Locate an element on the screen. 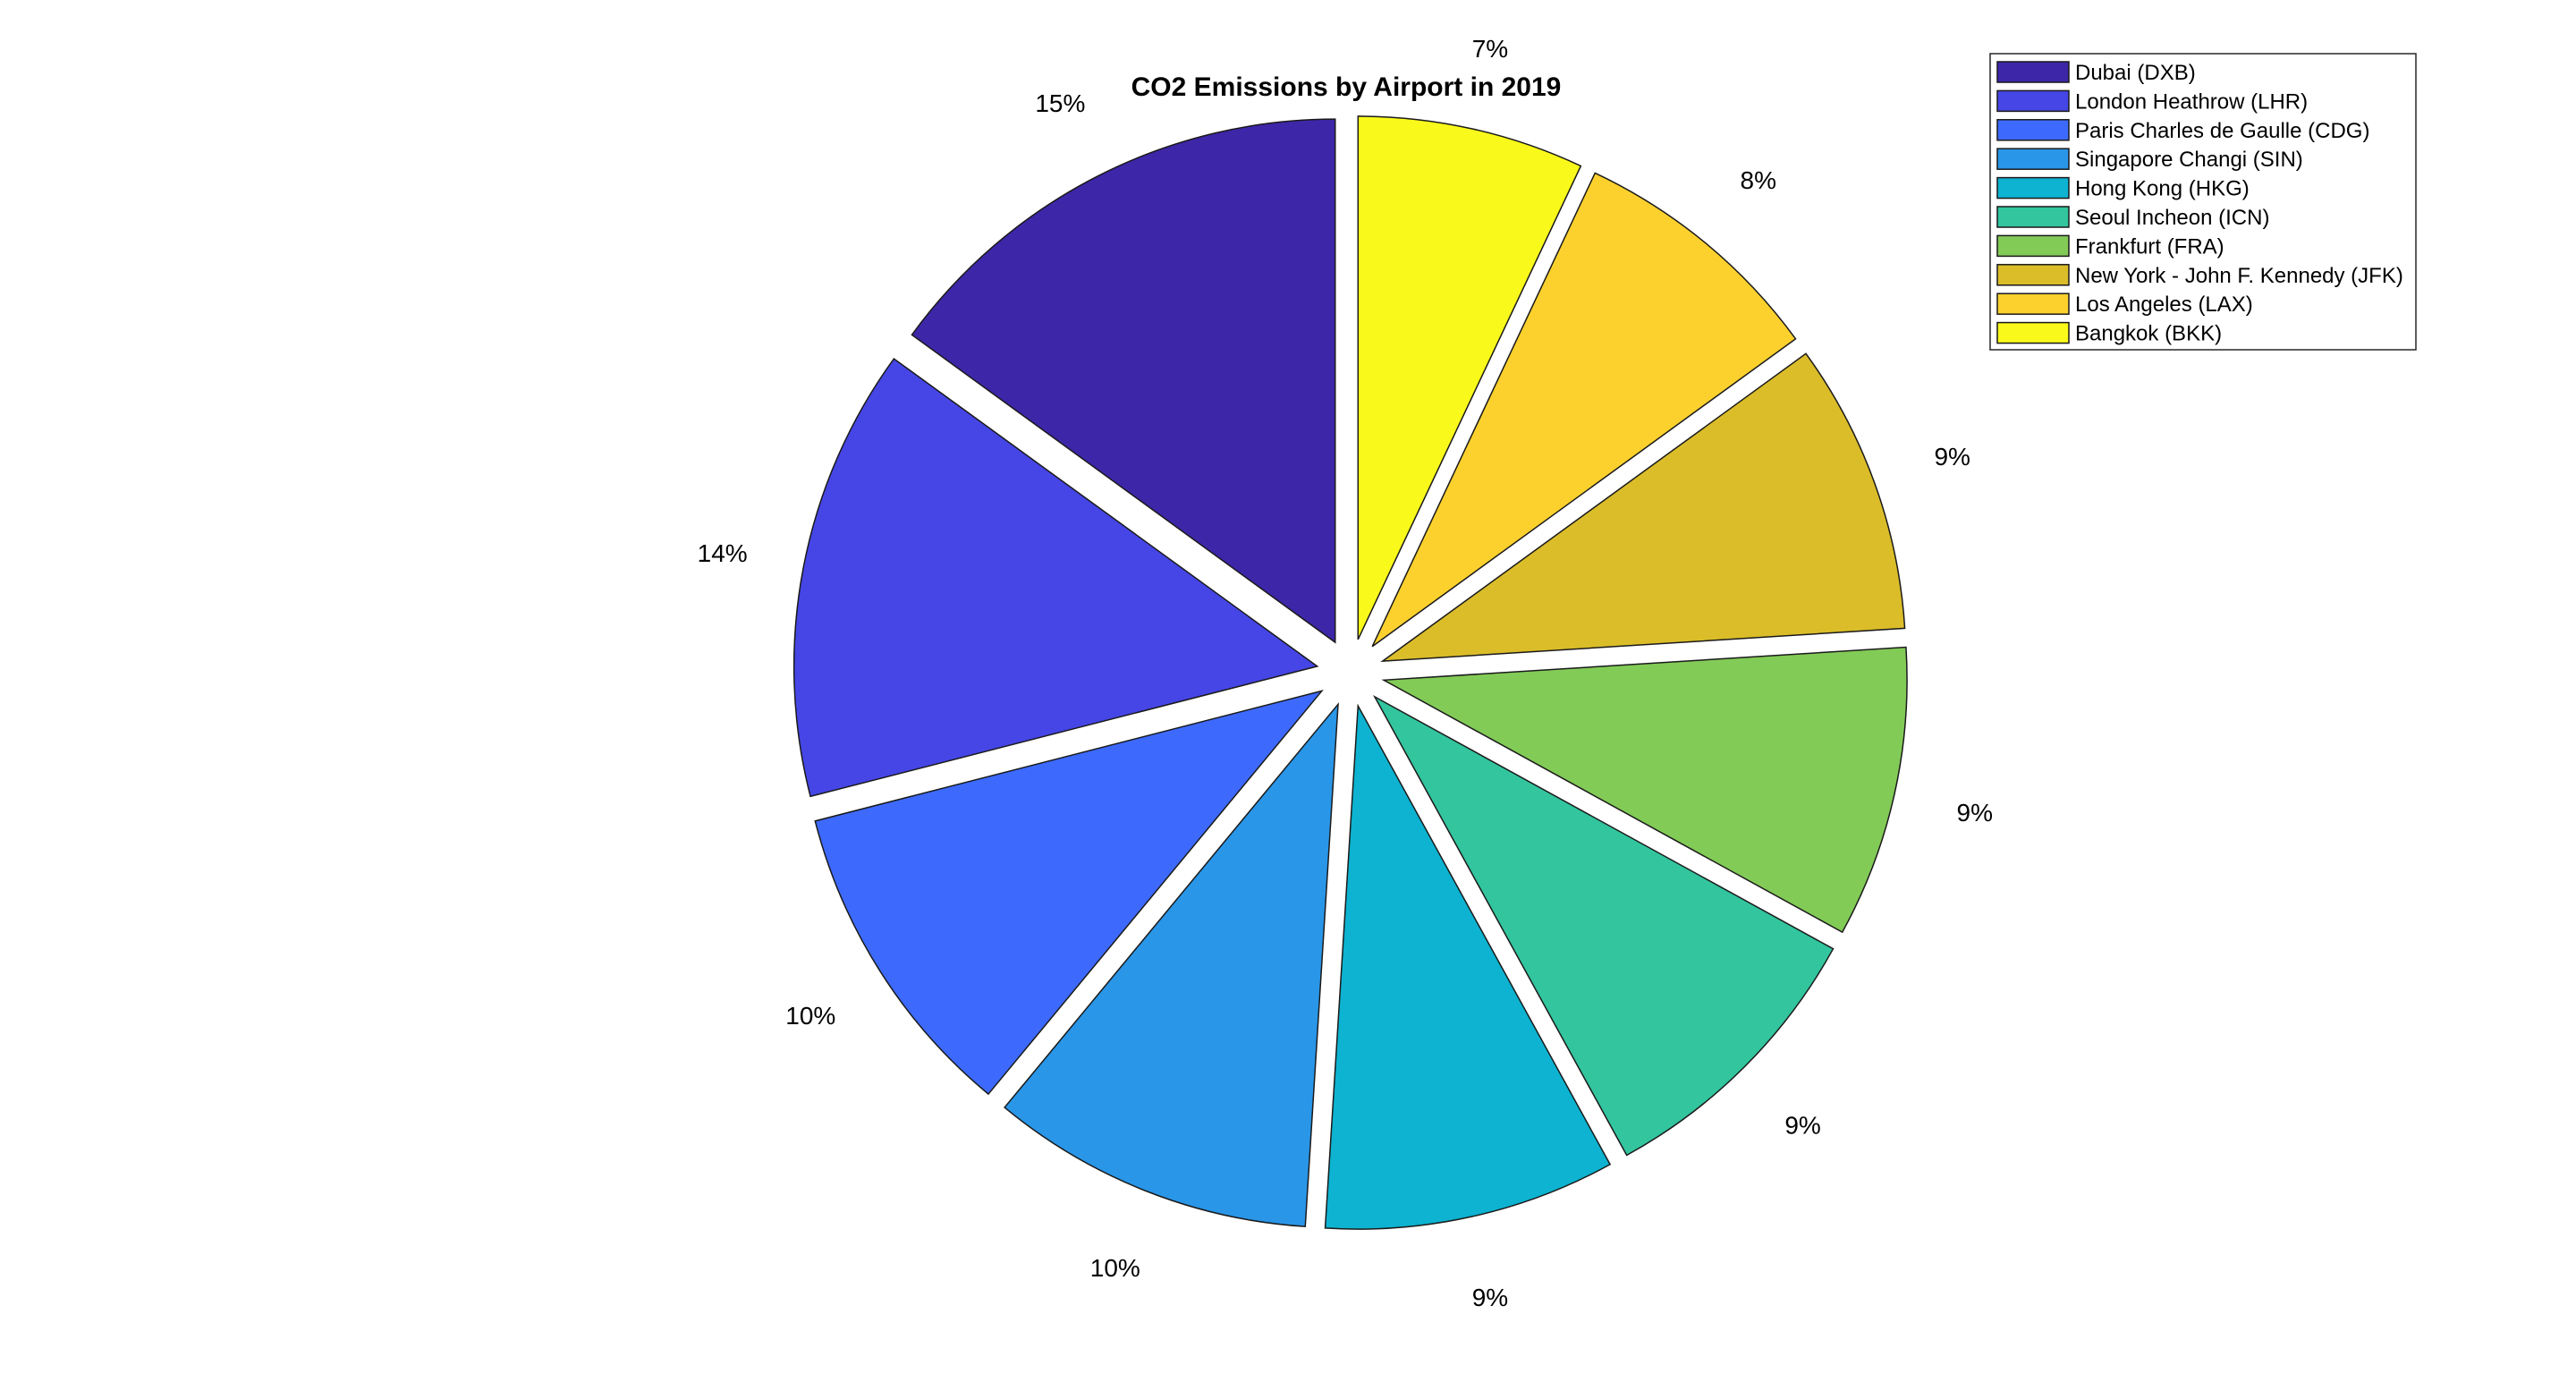 This screenshot has width=2576, height=1399. legend-entry-label: Dubai (DXB) is located at coordinates (2135, 73).